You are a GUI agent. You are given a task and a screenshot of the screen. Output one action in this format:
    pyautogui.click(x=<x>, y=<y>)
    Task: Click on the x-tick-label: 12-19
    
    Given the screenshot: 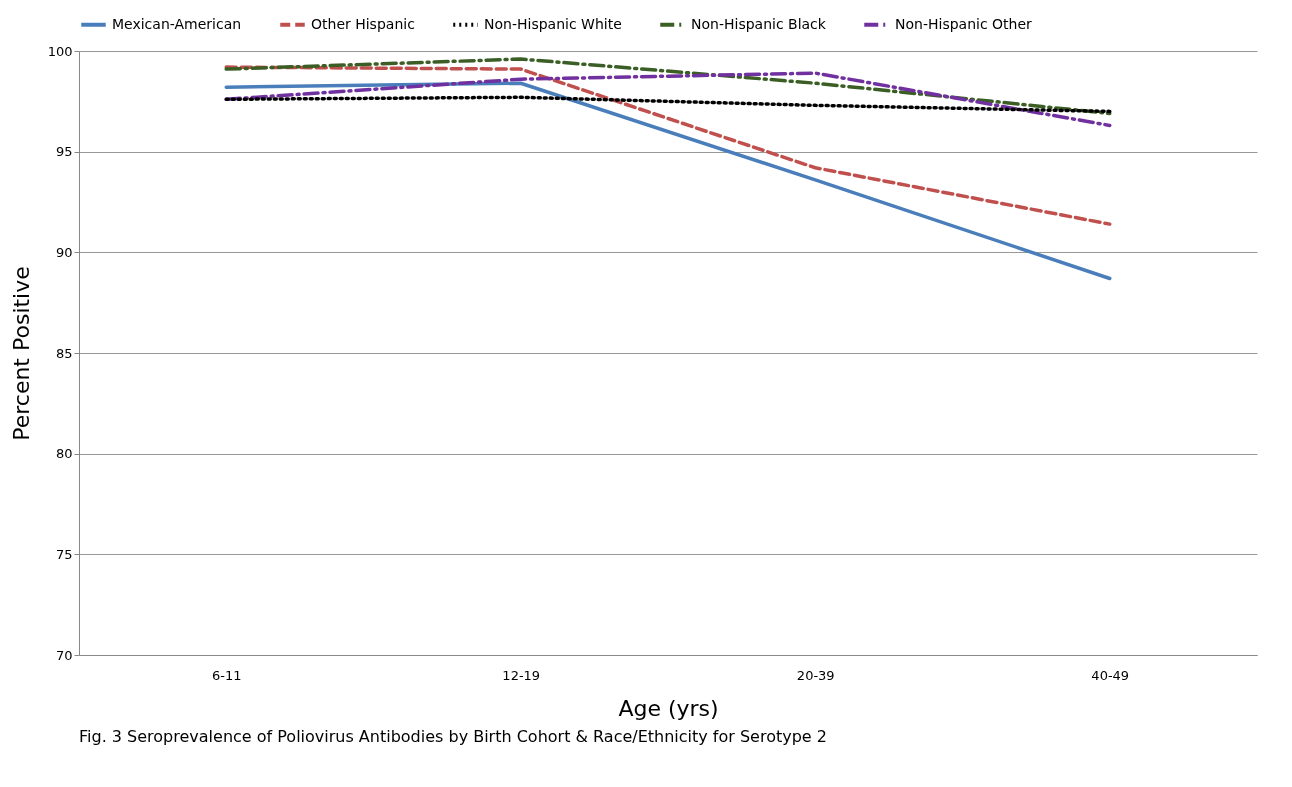 What is the action you would take?
    pyautogui.click(x=521, y=675)
    